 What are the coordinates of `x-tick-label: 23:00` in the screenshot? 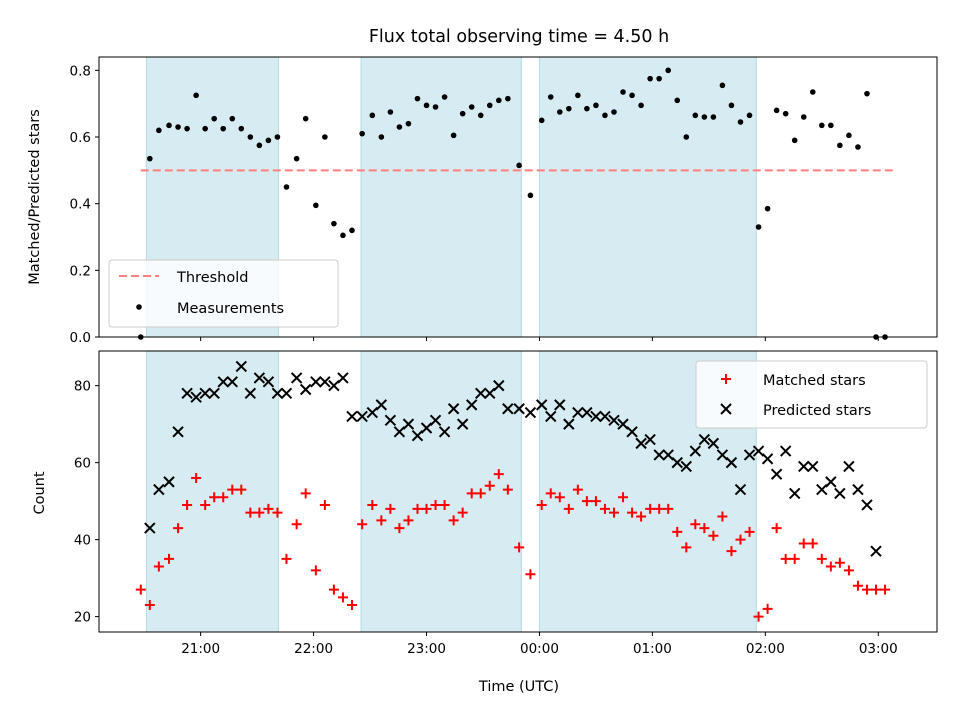 It's located at (426, 649).